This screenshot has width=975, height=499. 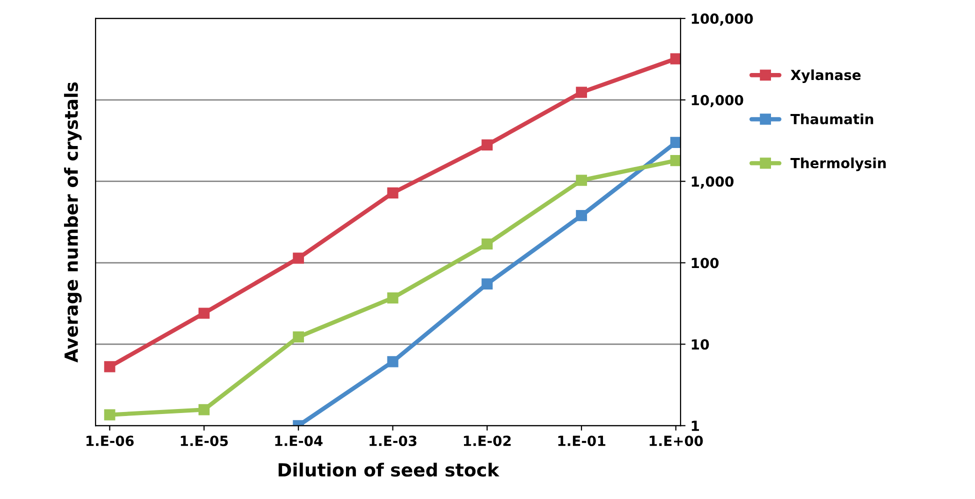 What do you see at coordinates (695, 425) in the screenshot?
I see `y-tick-label: 1` at bounding box center [695, 425].